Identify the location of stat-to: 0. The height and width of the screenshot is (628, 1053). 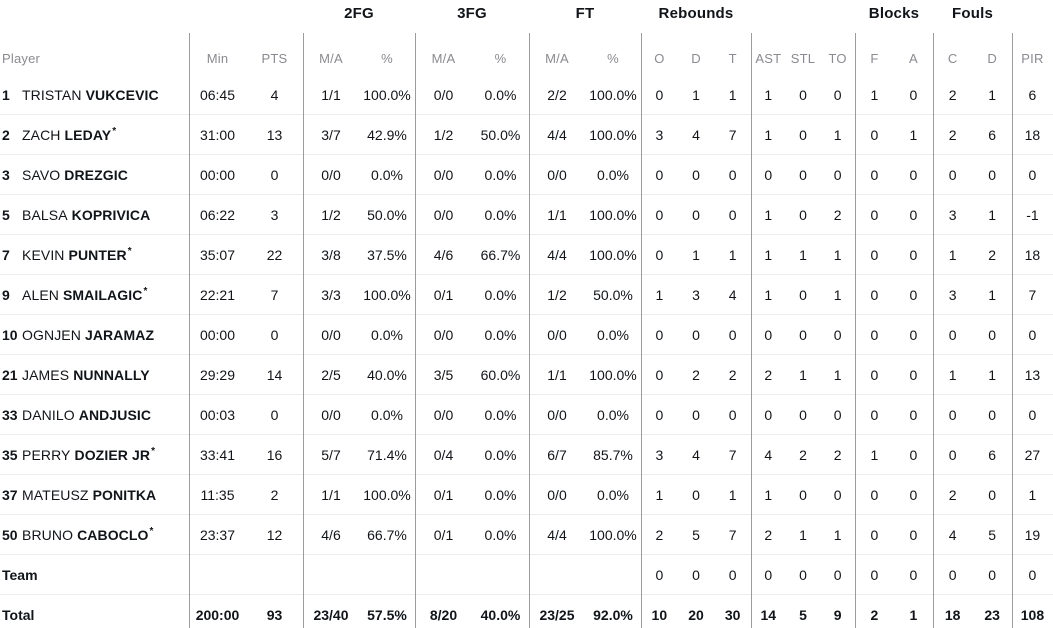
(837, 574).